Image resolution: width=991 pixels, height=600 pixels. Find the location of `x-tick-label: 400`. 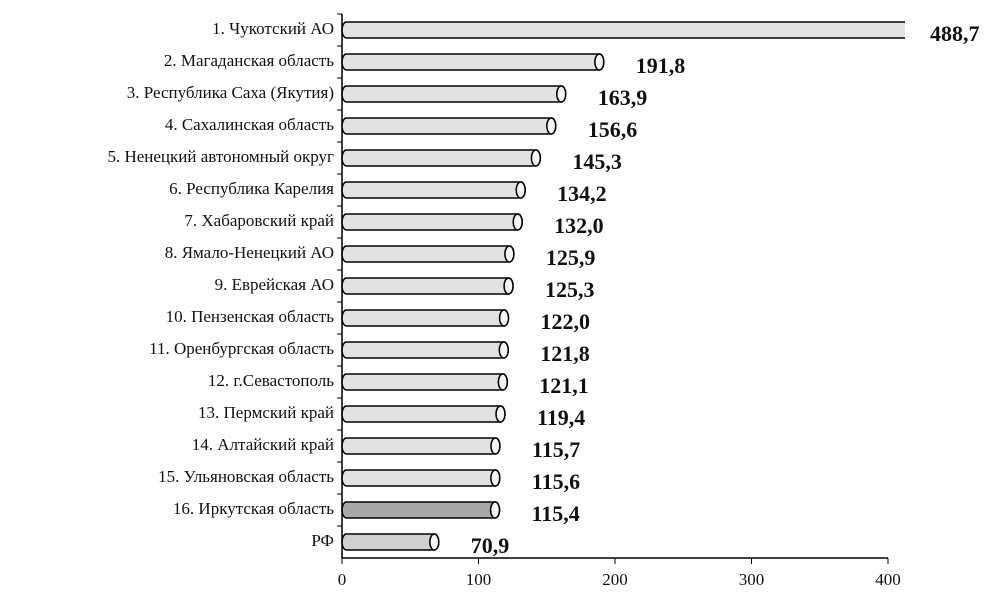

x-tick-label: 400 is located at coordinates (888, 579).